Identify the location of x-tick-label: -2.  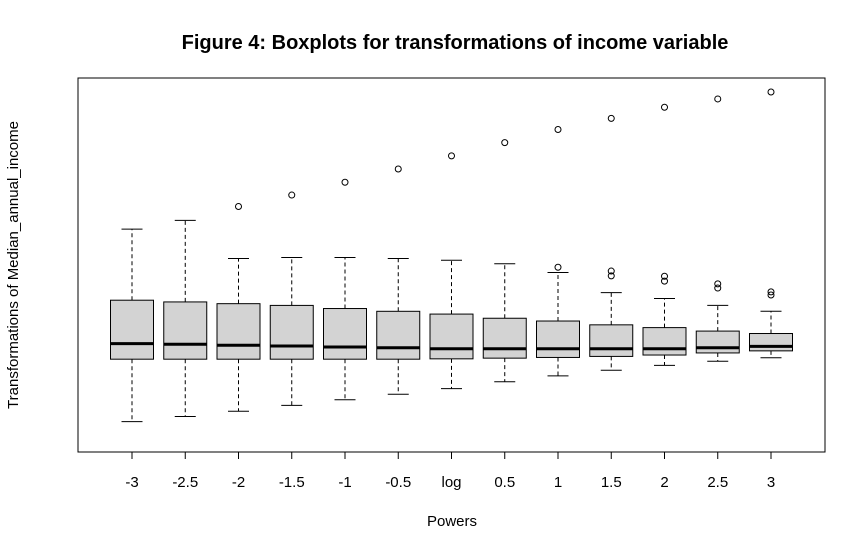
(238, 482).